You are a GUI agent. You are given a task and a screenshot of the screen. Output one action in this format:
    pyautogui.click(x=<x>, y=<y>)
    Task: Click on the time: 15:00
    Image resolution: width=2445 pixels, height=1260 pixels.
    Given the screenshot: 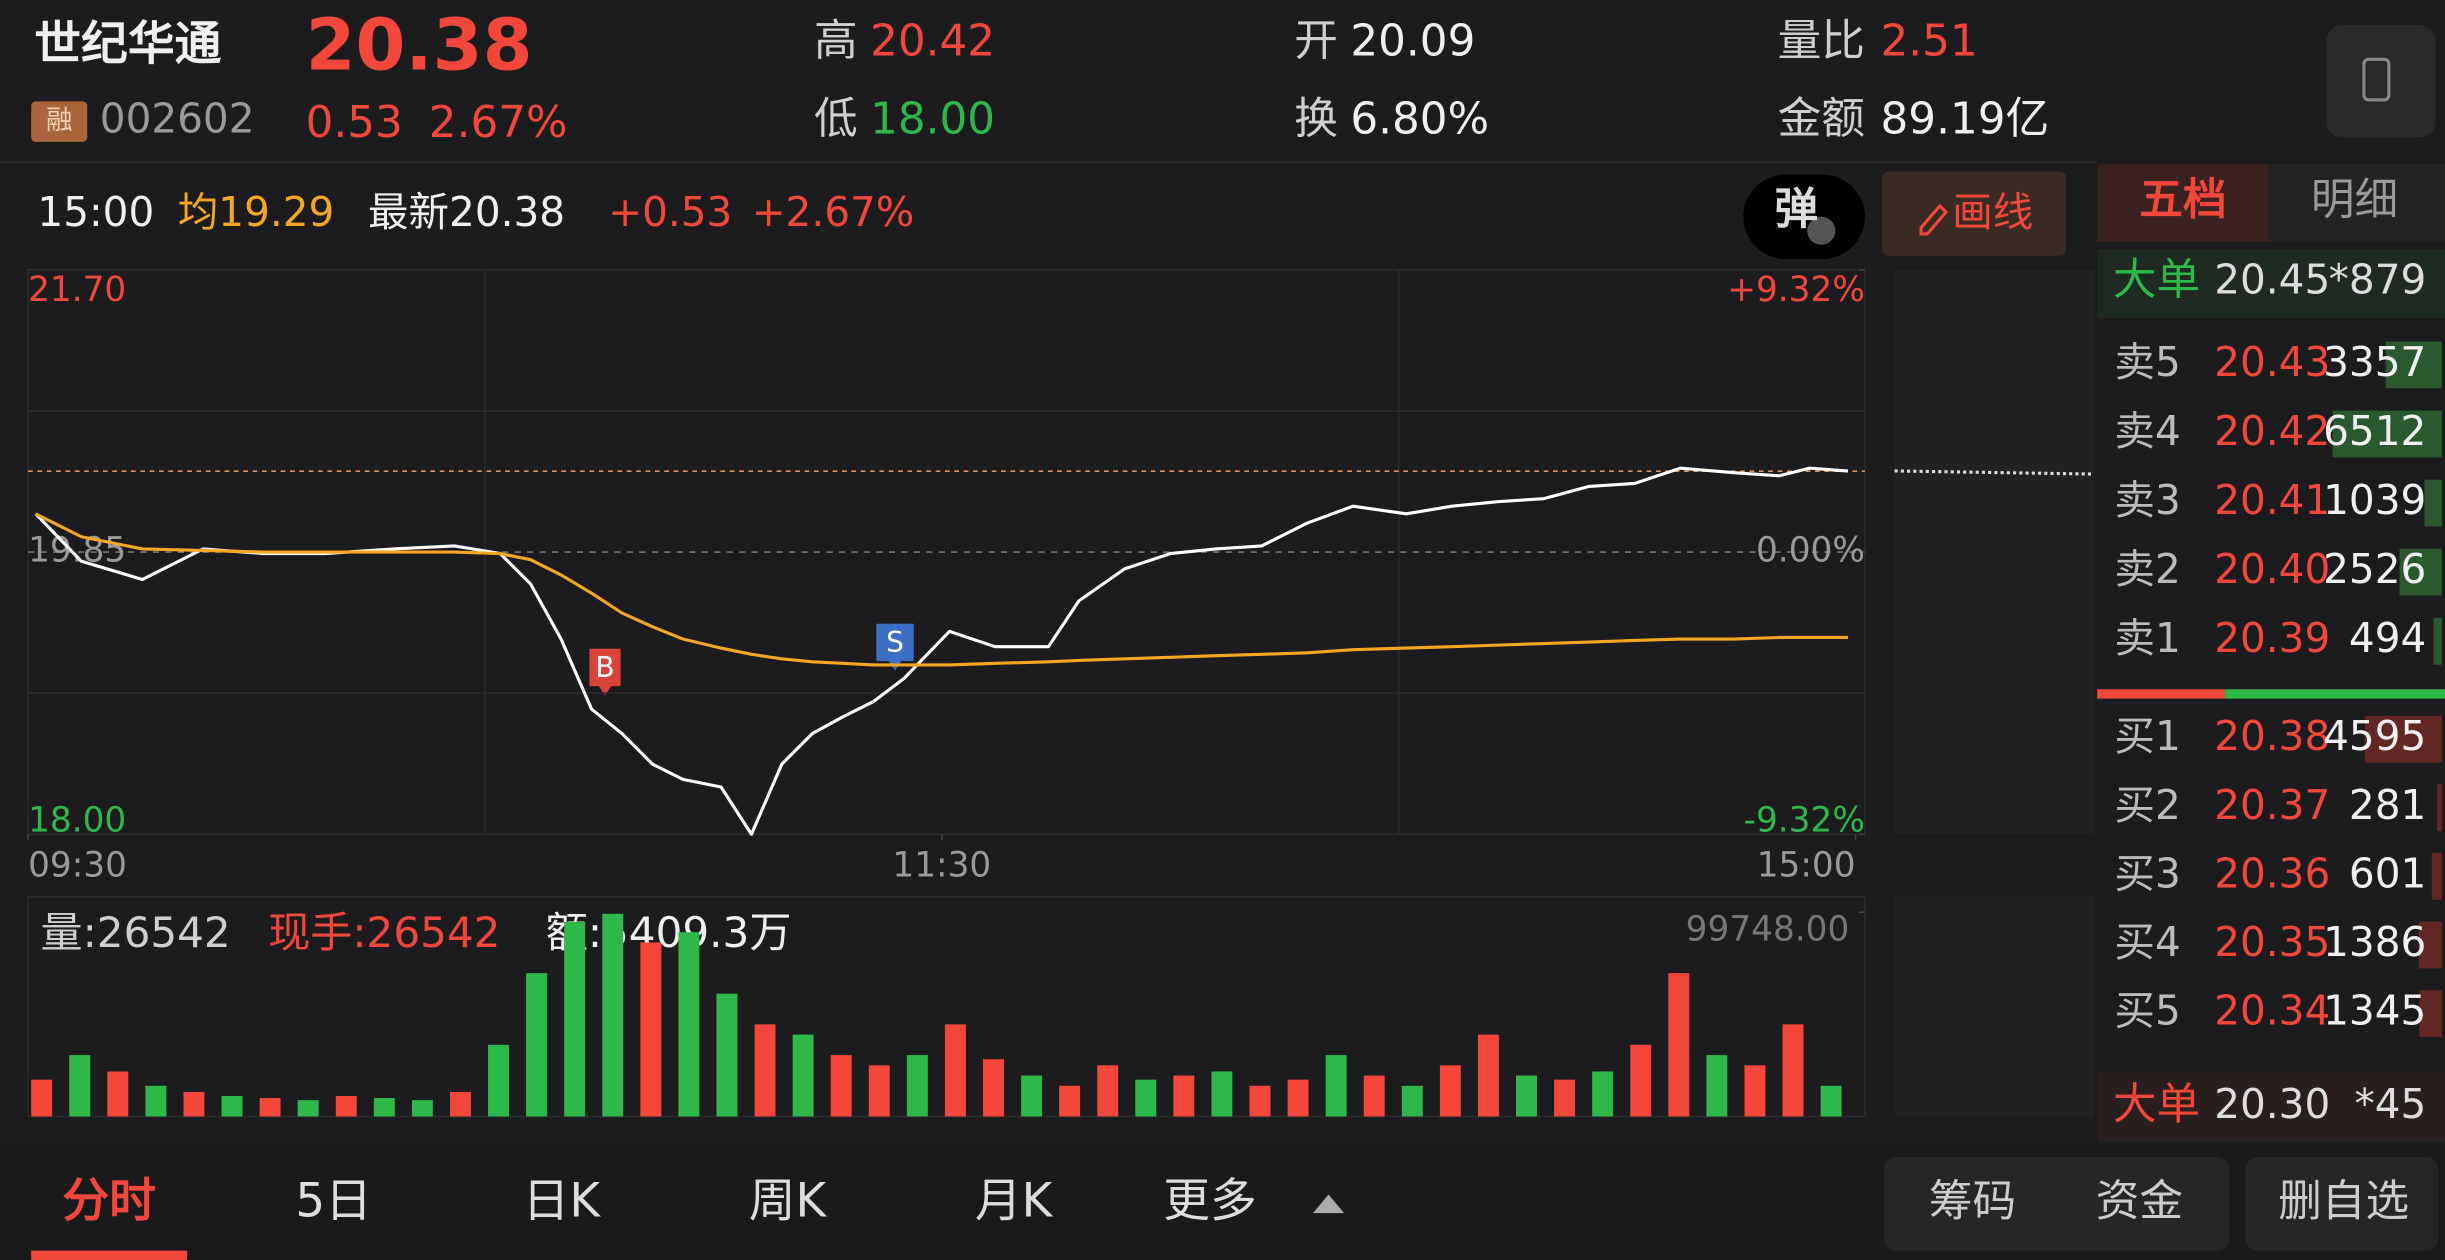 What is the action you would take?
    pyautogui.click(x=95, y=212)
    